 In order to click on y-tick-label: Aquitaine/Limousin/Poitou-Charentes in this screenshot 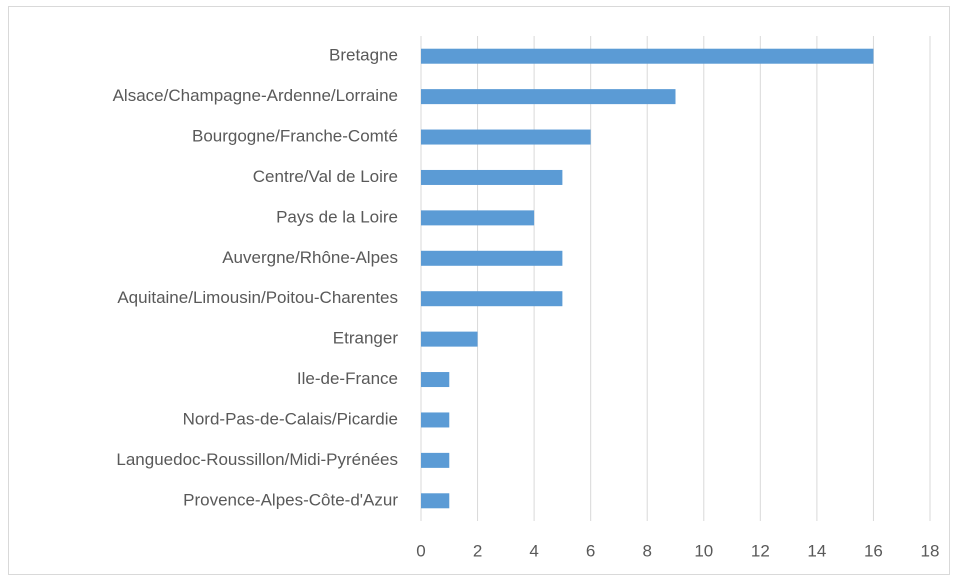, I will do `click(257, 297)`.